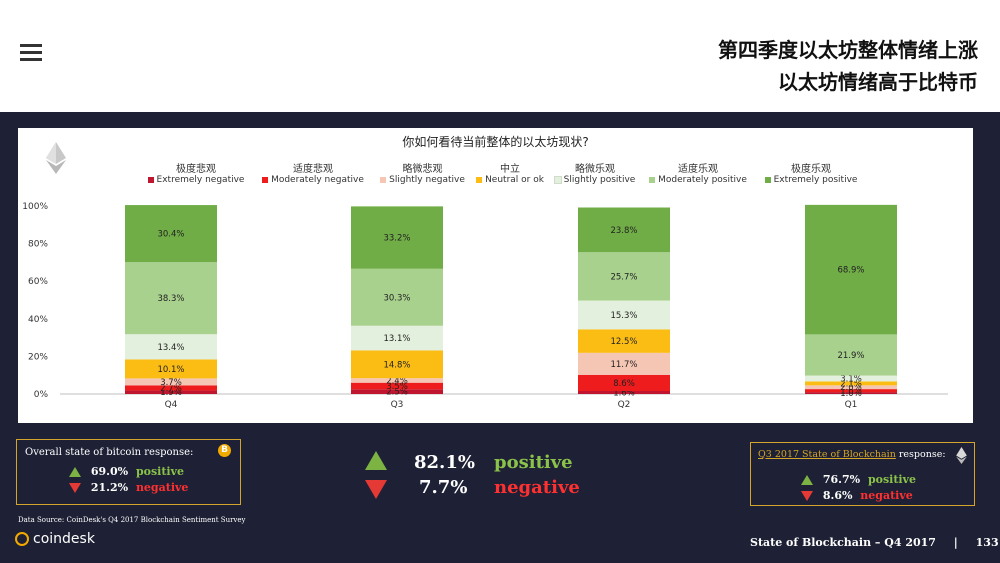 The image size is (1000, 563). I want to click on legend-label: Extremely negative, so click(200, 180).